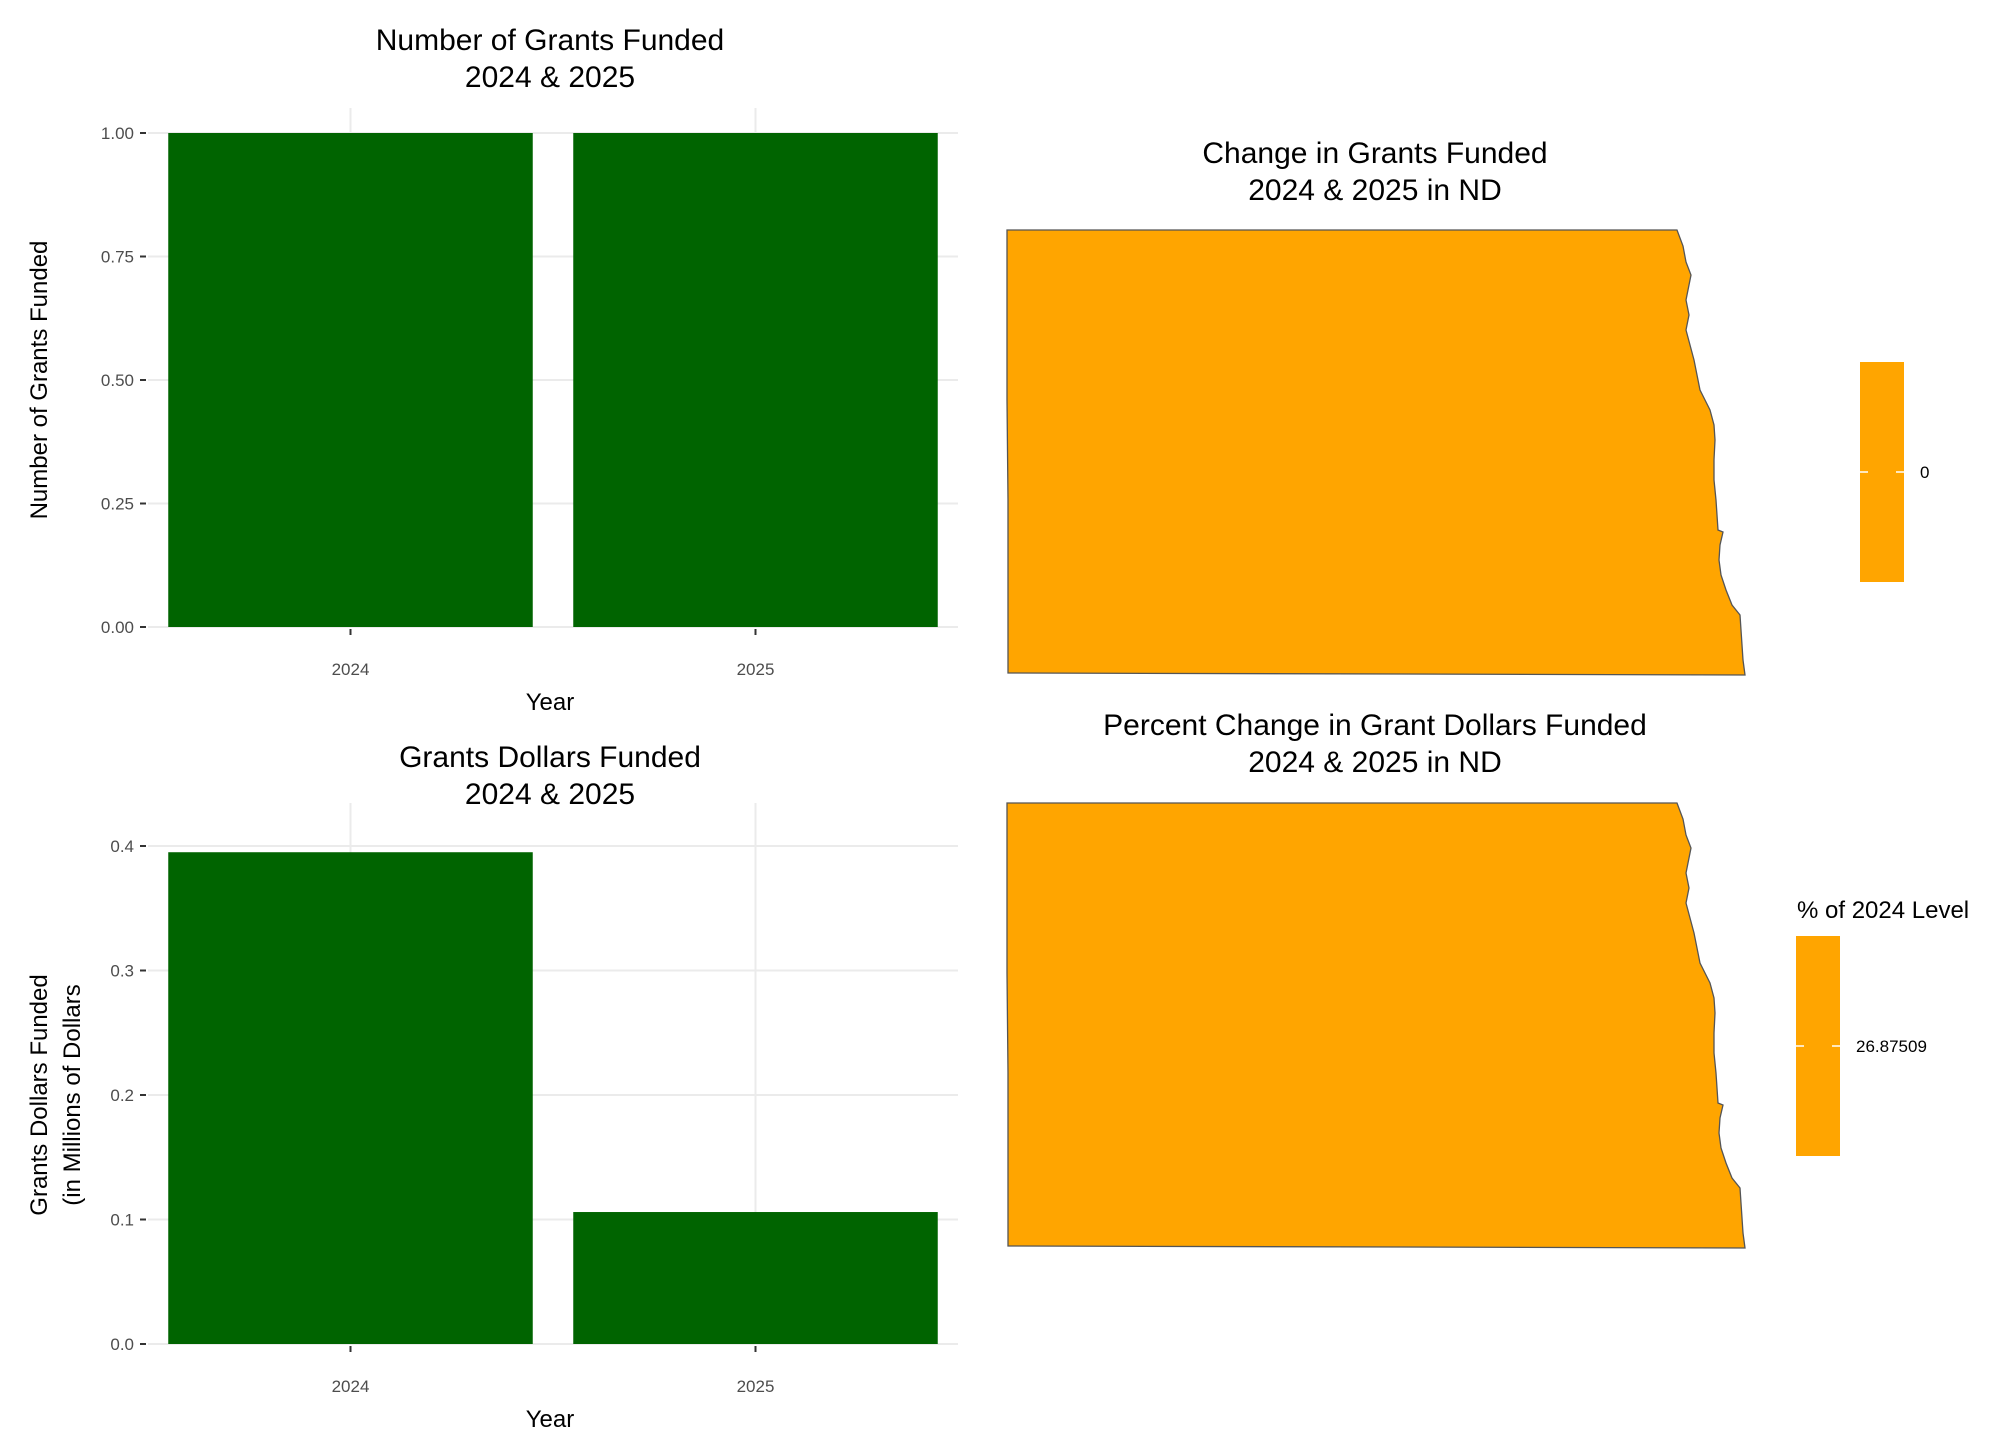 Image resolution: width=2000 pixels, height=1454 pixels. Describe the element at coordinates (72, 1094) in the screenshot. I see `y-axis-title-line-2: (in Millions of Dollars` at that location.